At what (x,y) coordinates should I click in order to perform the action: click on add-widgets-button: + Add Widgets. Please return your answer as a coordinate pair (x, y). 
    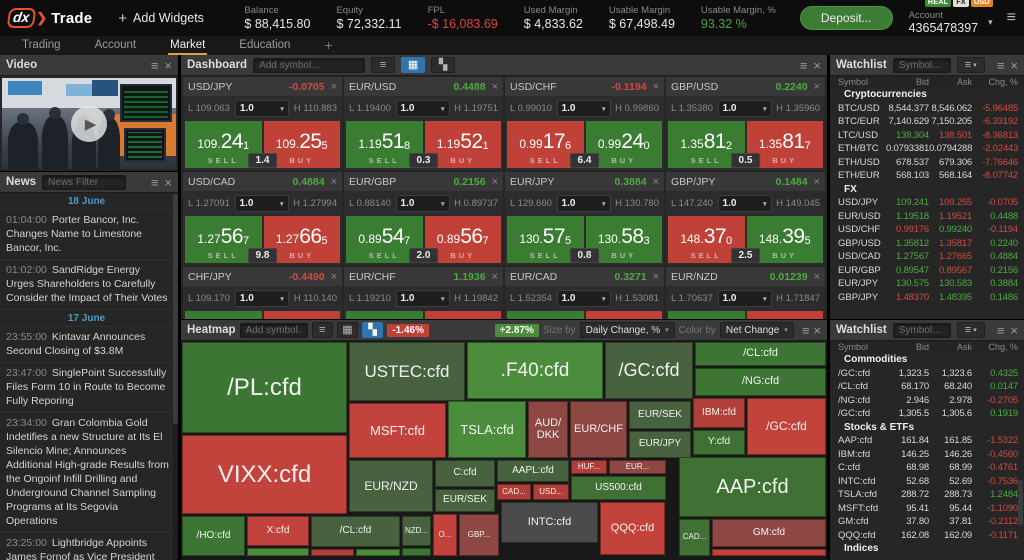
    Looking at the image, I should click on (161, 18).